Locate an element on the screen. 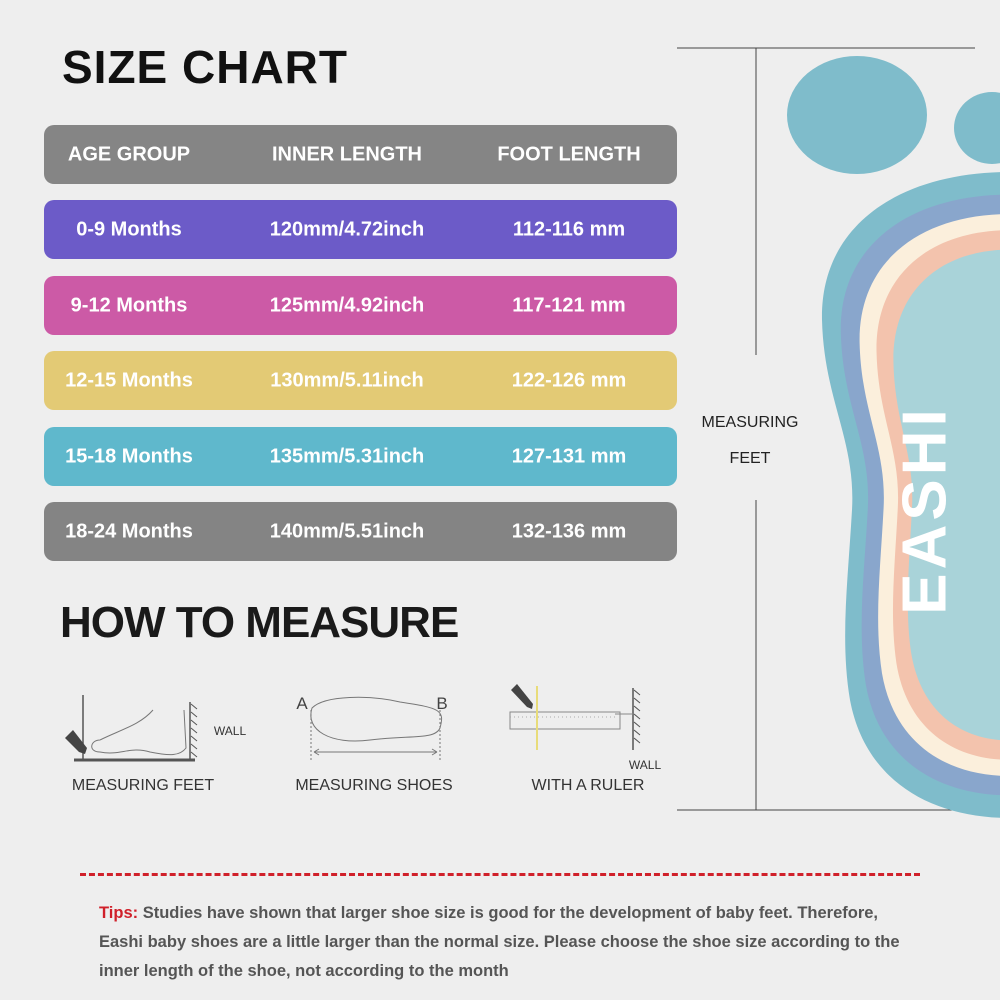 The height and width of the screenshot is (1000, 1000). cell-age: 18-24 Months is located at coordinates (129, 531).